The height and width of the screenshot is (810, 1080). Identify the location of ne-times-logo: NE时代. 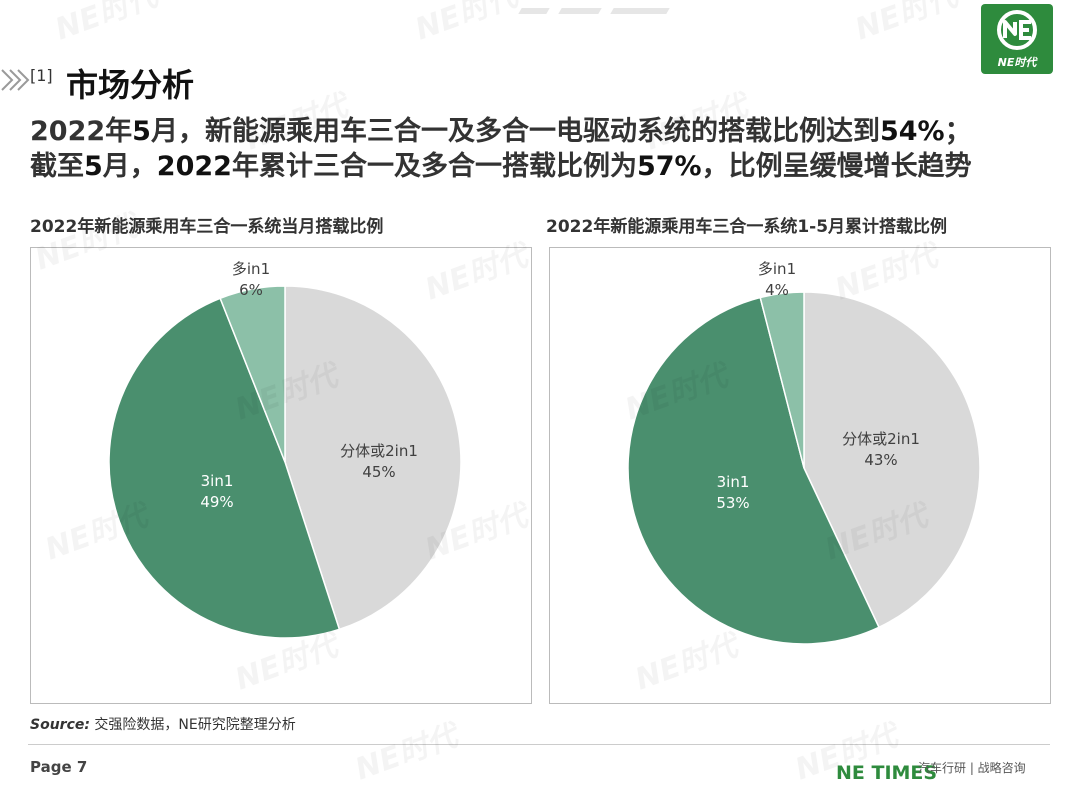
(1017, 39).